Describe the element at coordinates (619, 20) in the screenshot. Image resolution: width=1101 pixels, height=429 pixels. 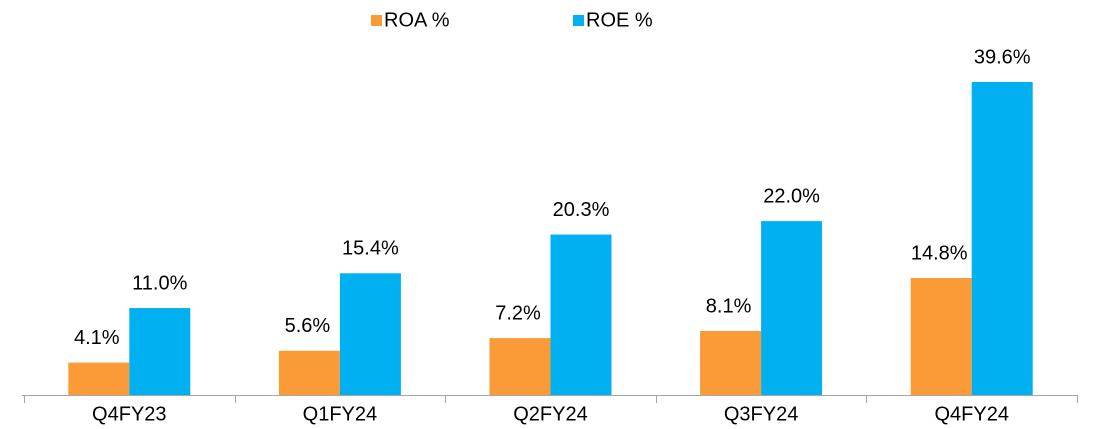
I see `legend-label: ROE %` at that location.